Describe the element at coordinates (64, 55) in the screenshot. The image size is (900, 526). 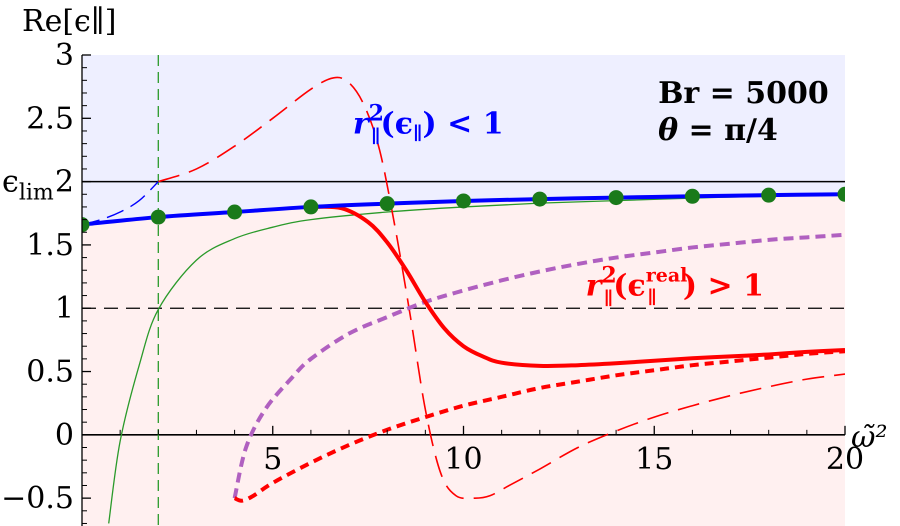
I see `y-tick-label: 3` at that location.